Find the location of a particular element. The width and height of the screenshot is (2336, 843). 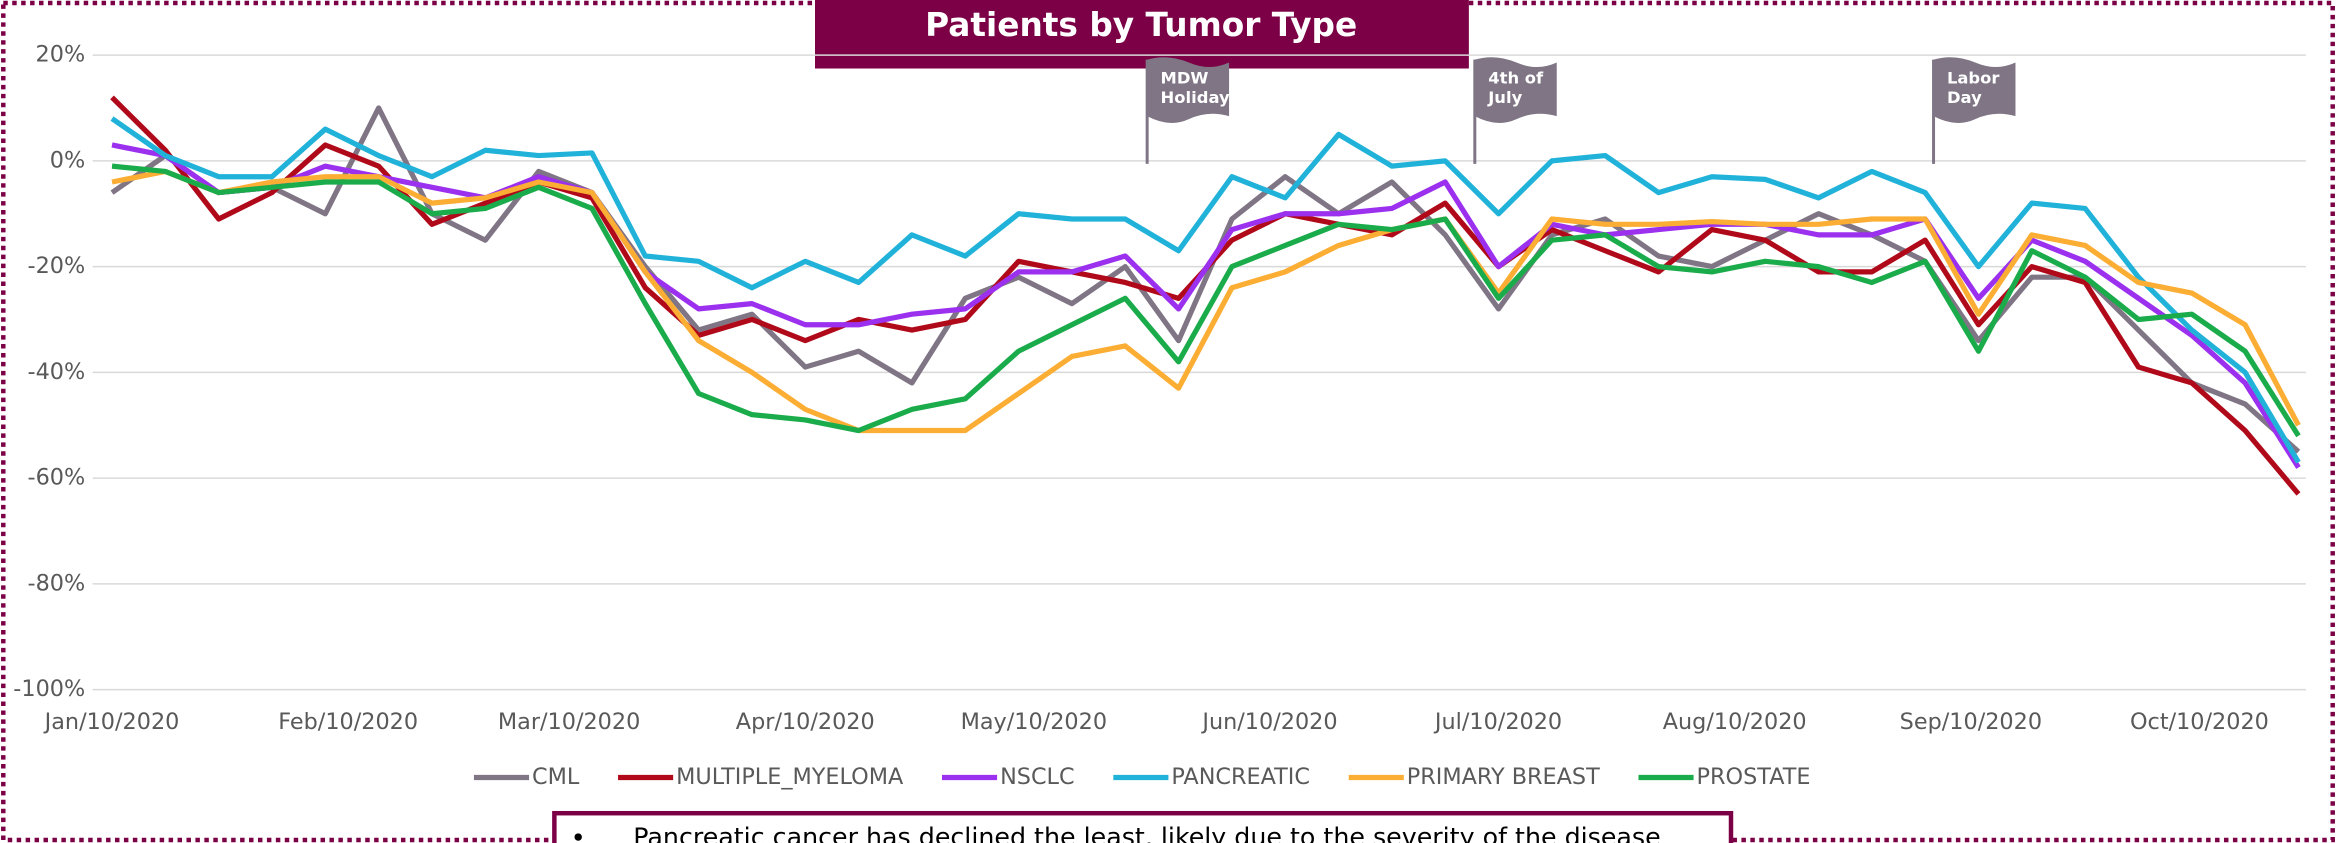

x-tick-label: Jul/10/2020 is located at coordinates (1497, 722).